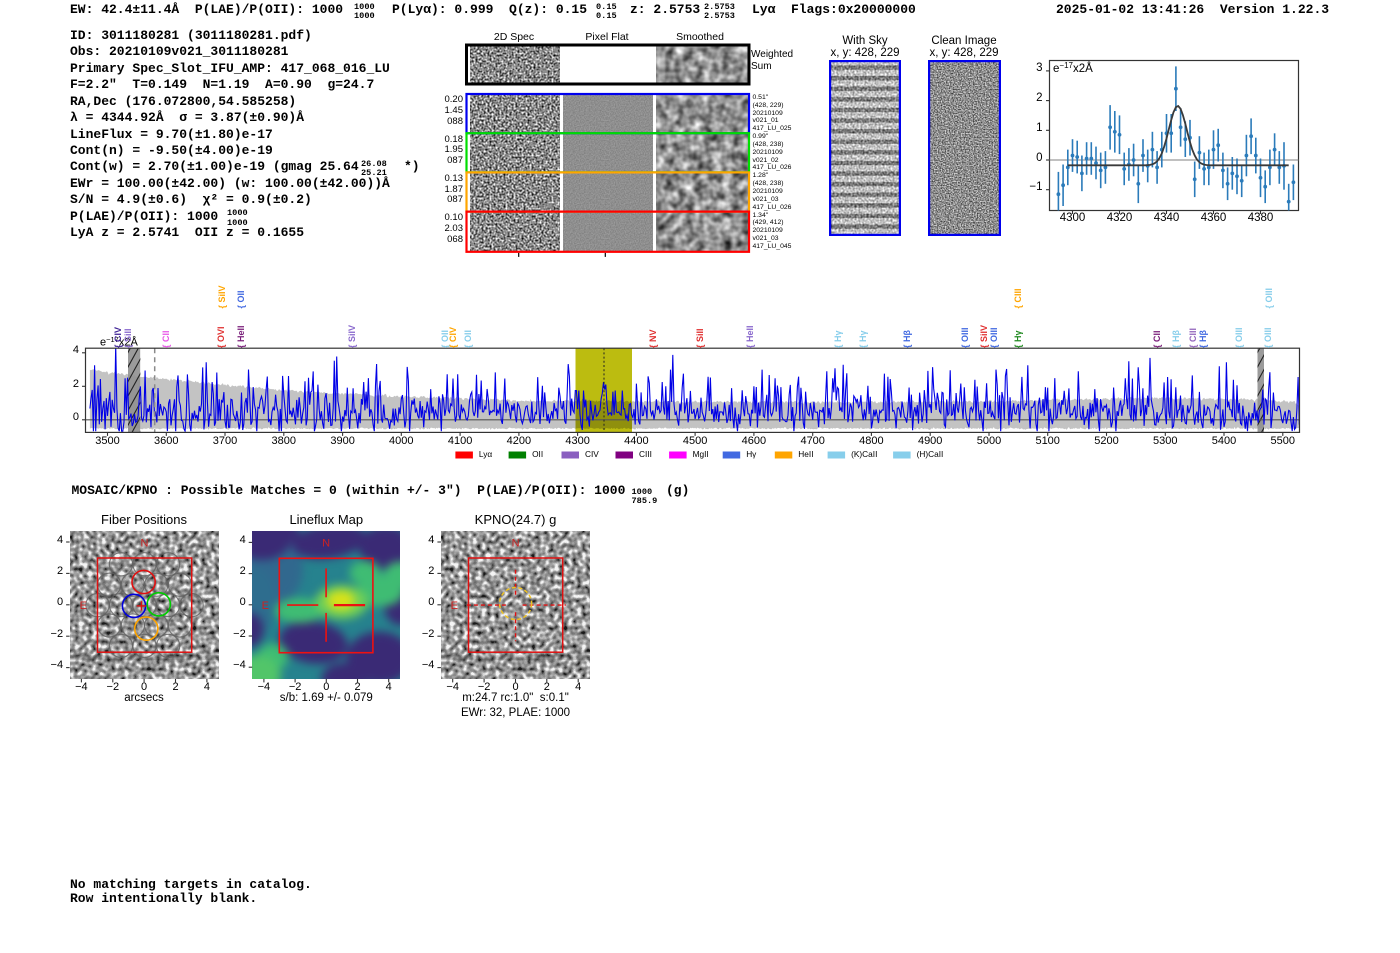 This screenshot has width=1400, height=953. What do you see at coordinates (221, 337) in the screenshot?
I see `svg-text: { OVI` at bounding box center [221, 337].